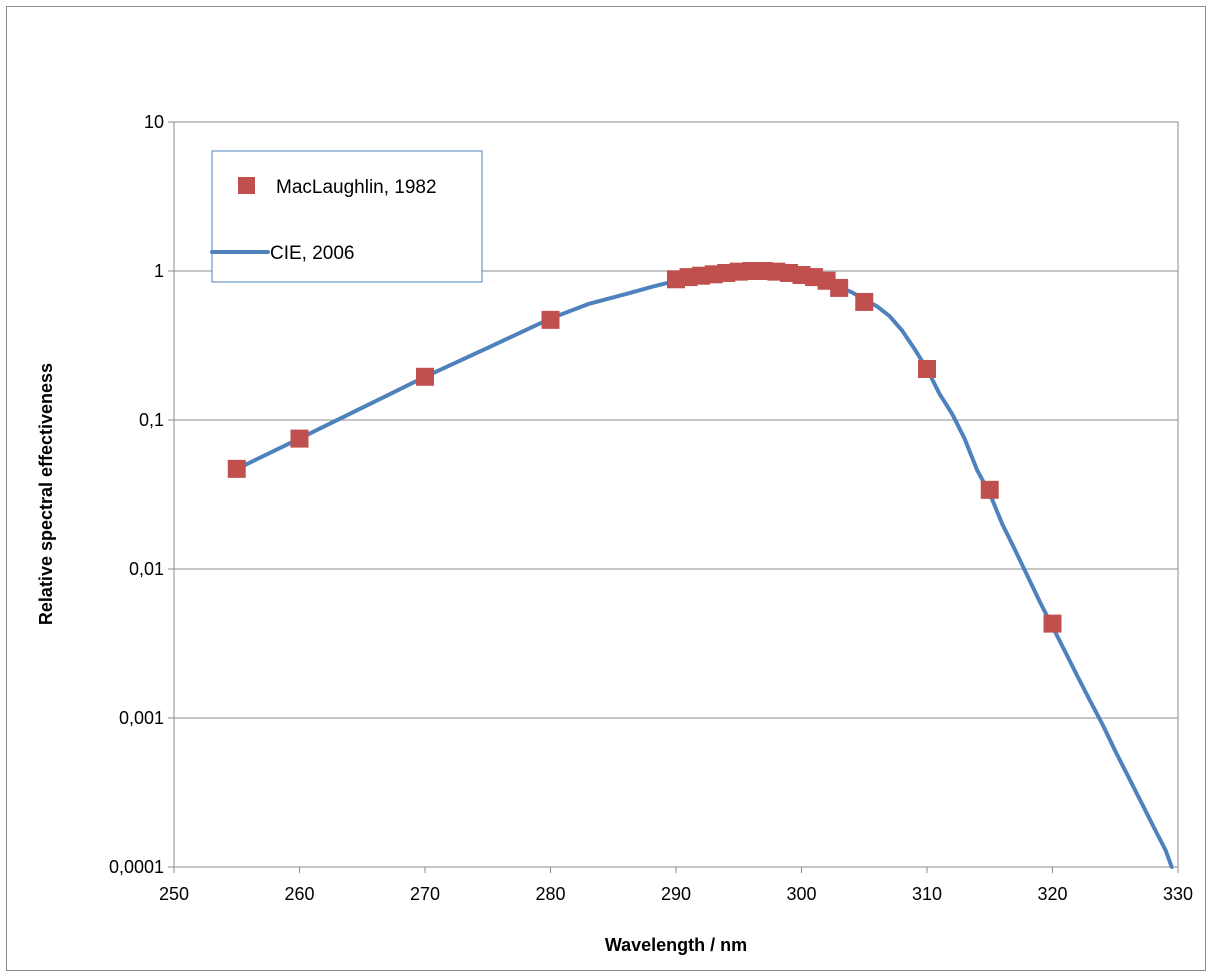 Image resolution: width=1212 pixels, height=977 pixels. What do you see at coordinates (299, 894) in the screenshot?
I see `x-tick-label-1: 260` at bounding box center [299, 894].